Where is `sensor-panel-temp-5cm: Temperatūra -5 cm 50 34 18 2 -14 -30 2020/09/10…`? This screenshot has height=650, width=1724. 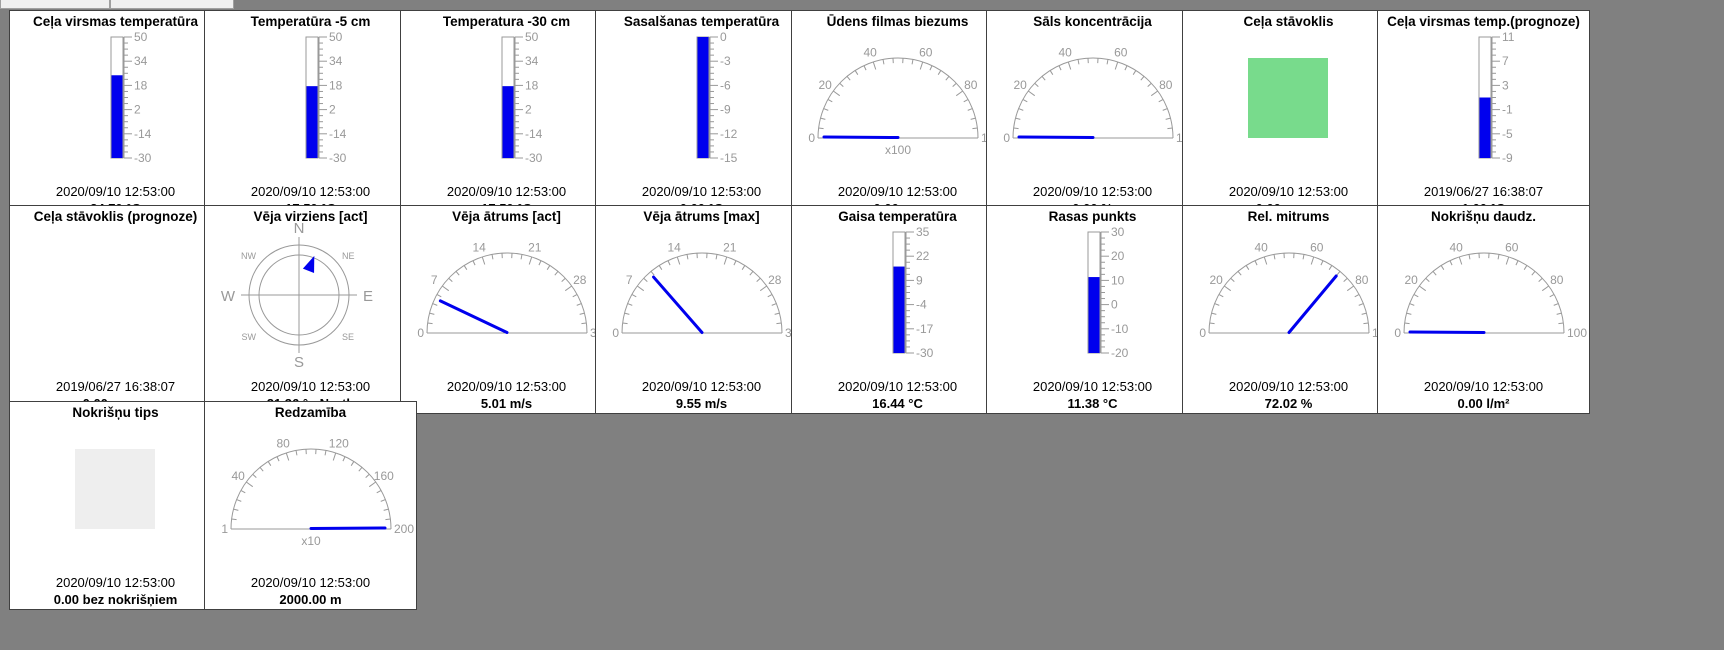
sensor-panel-temp-5cm: Temperatūra -5 cm 50 34 18 2 -14 -30 2020/09/10… is located at coordinates (310, 114).